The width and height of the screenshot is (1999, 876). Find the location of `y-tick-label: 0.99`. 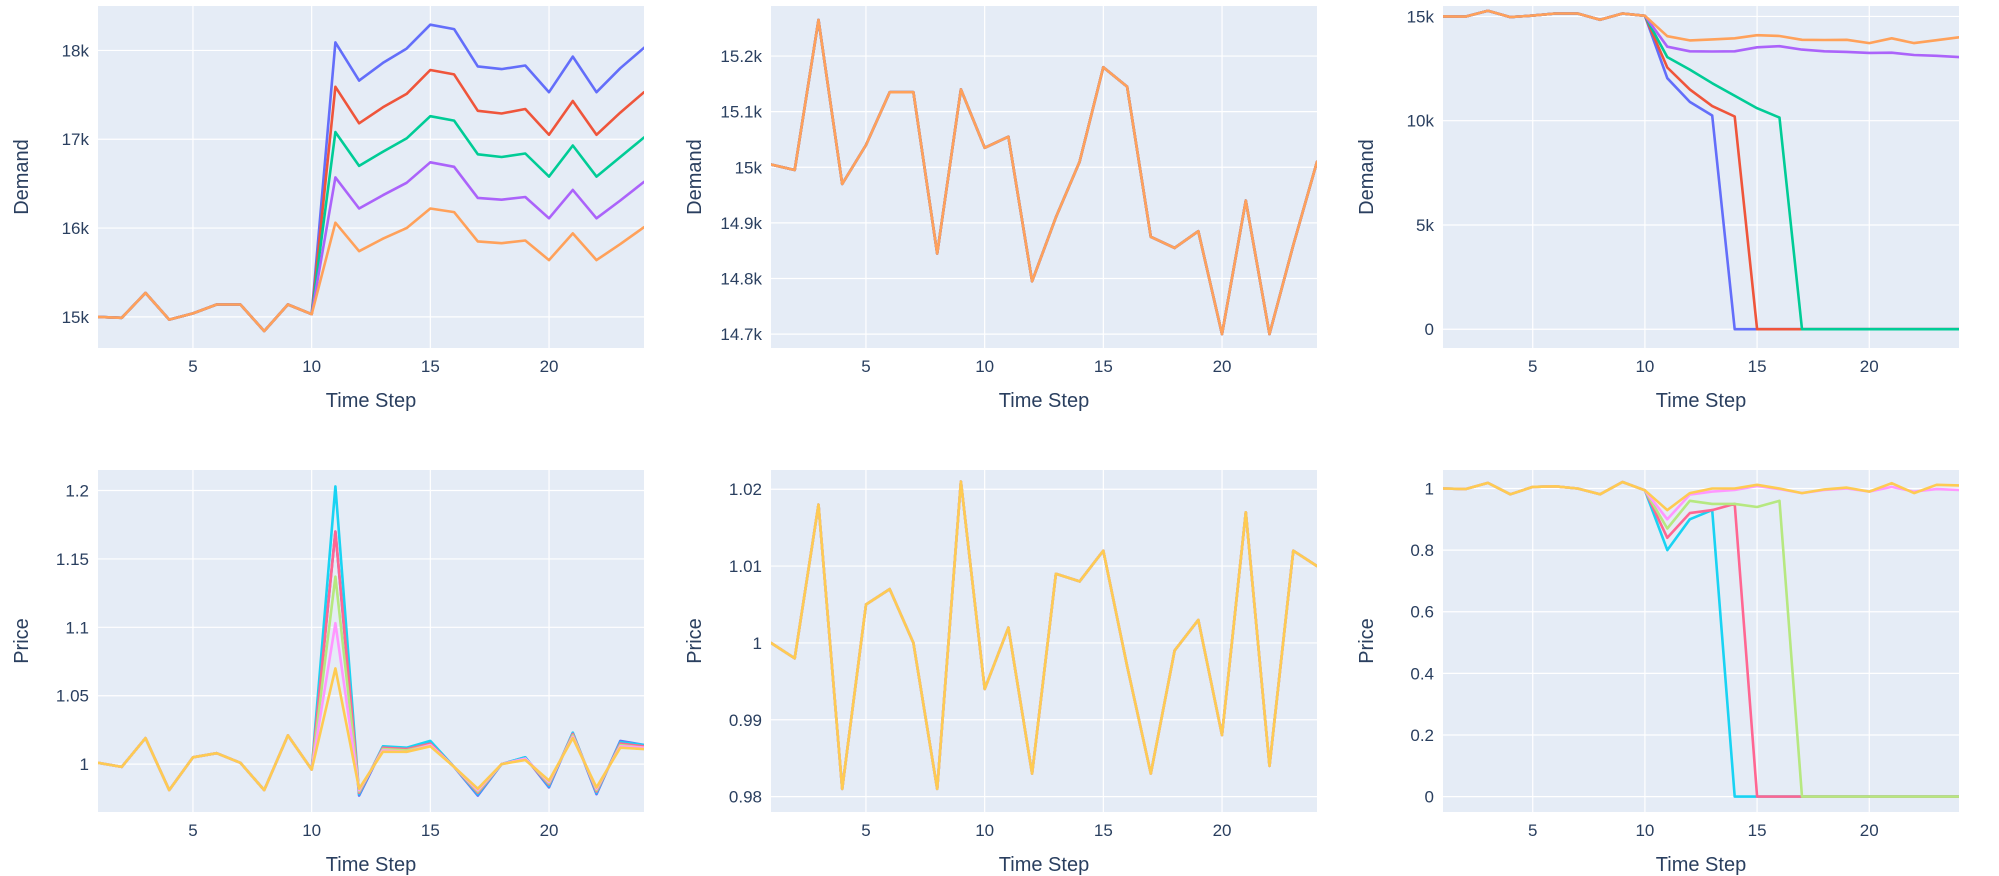

y-tick-label: 0.99 is located at coordinates (745, 720).